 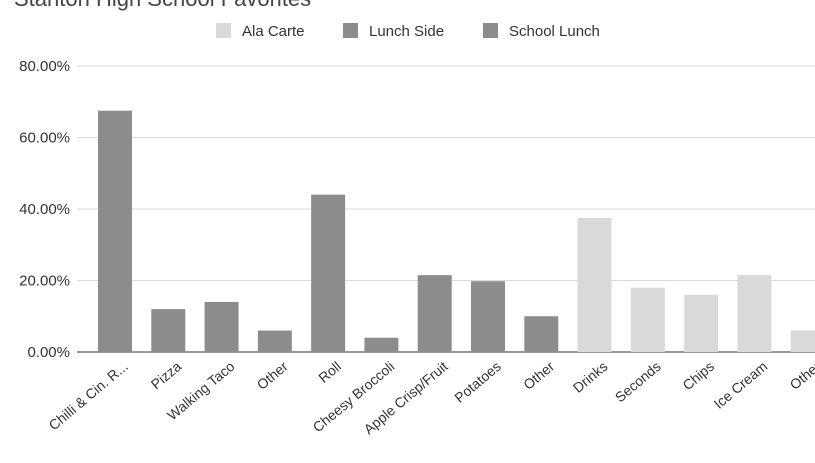 What do you see at coordinates (554, 31) in the screenshot?
I see `legend-label: School Lunch` at bounding box center [554, 31].